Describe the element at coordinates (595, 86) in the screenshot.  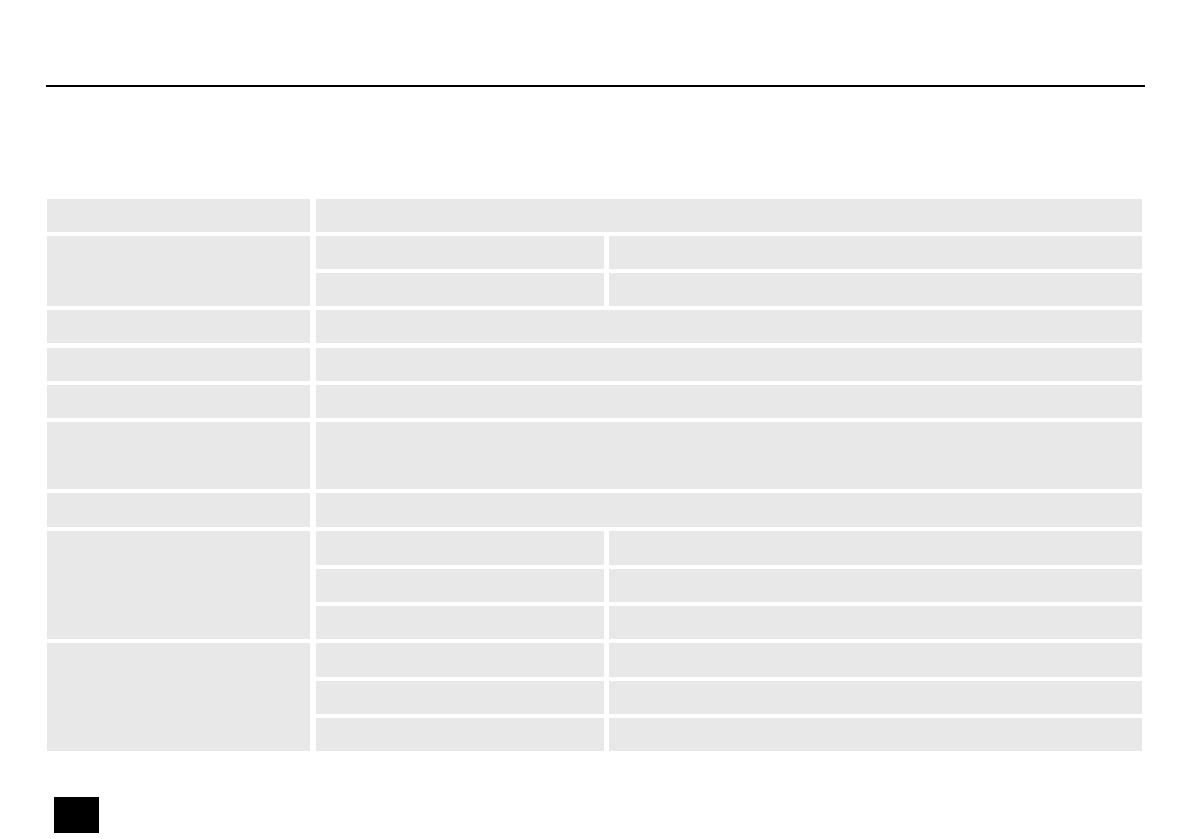
I see `header-rule` at that location.